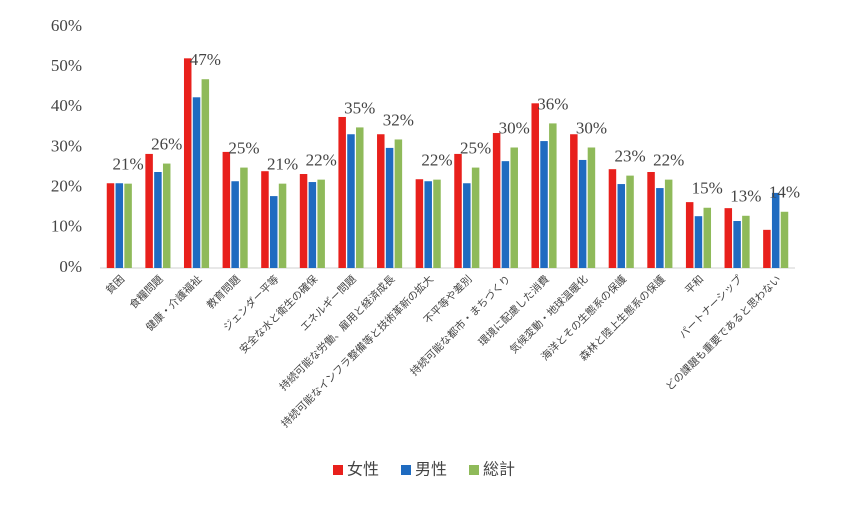 The height and width of the screenshot is (507, 855). Describe the element at coordinates (694, 284) in the screenshot. I see `x-tick-label: 平和` at that location.